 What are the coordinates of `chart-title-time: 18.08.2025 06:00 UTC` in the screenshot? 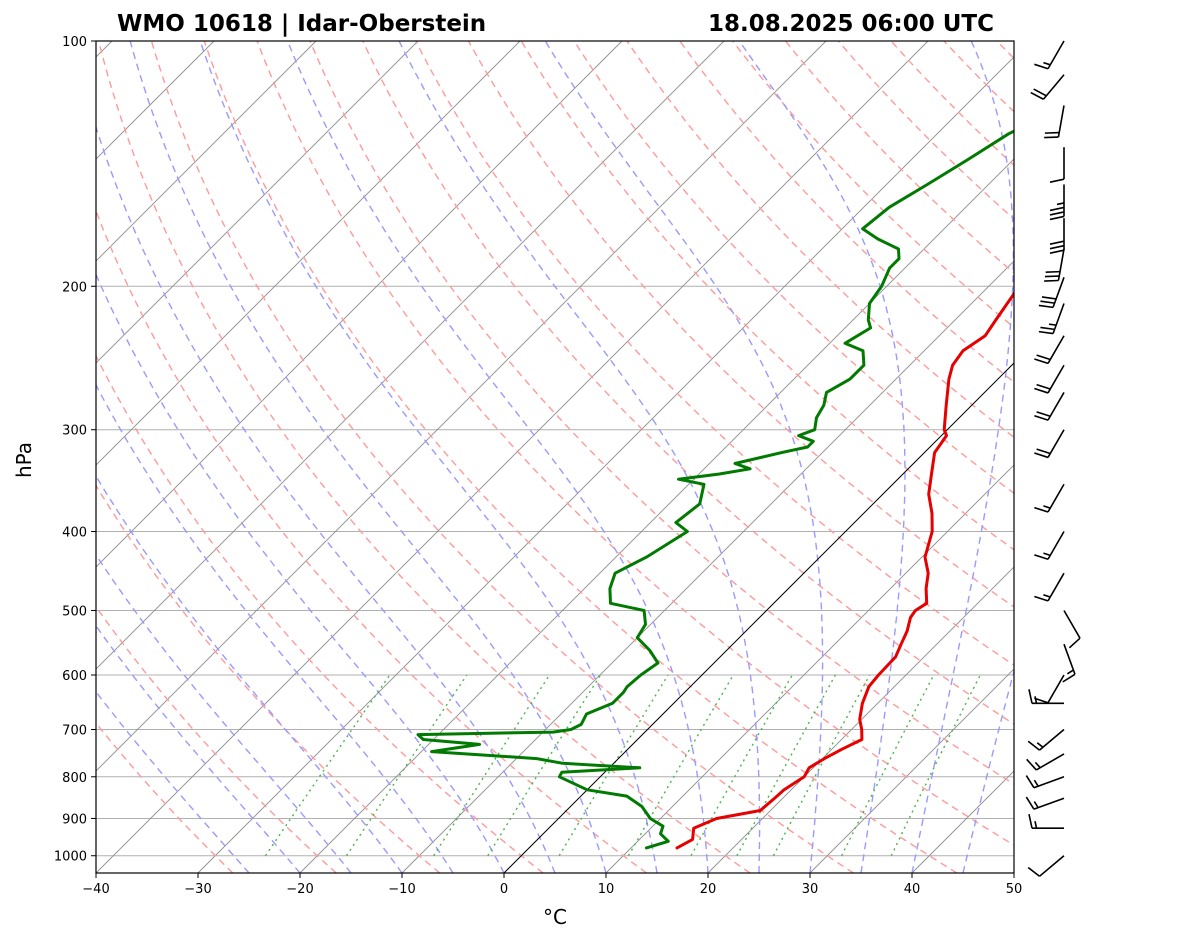 It's located at (851, 24).